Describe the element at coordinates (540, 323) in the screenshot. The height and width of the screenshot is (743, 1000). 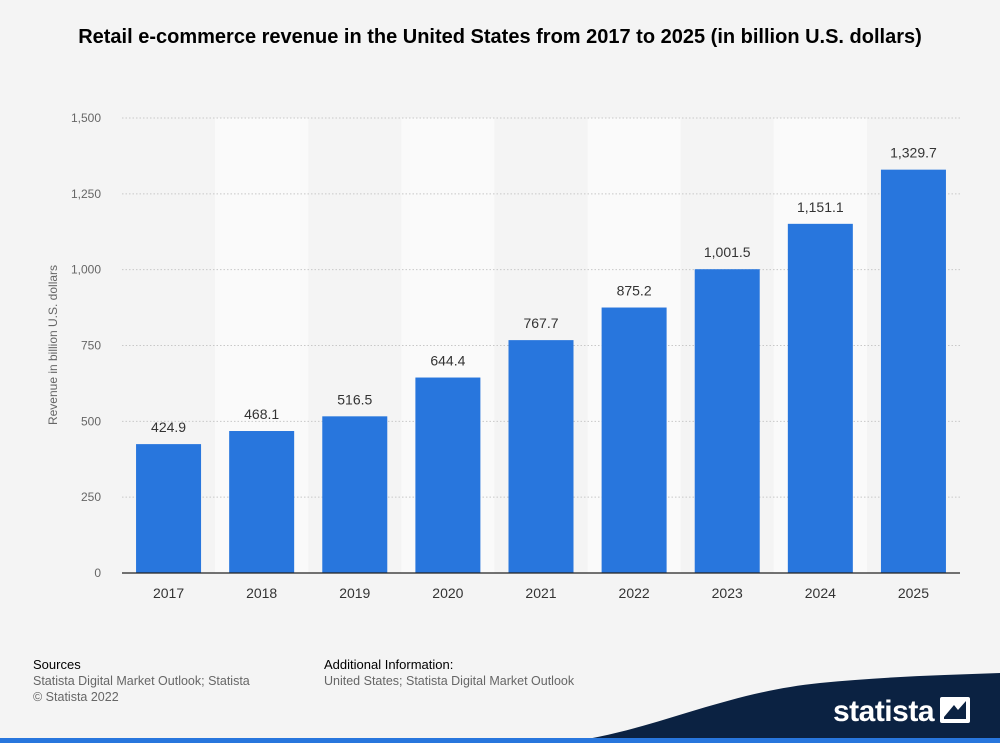
I see `bar-value-label: 767.7` at that location.